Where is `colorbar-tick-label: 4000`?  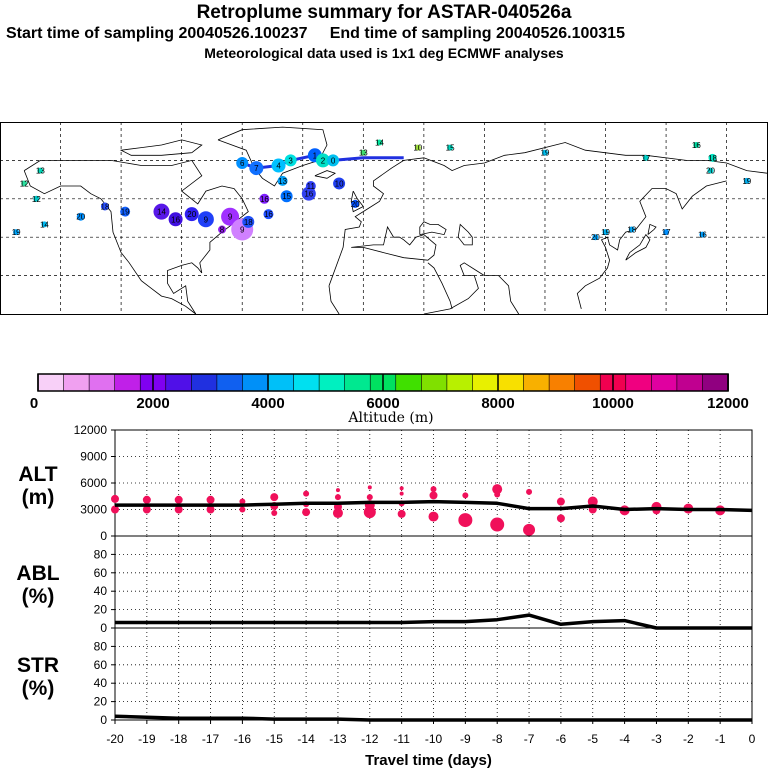 colorbar-tick-label: 4000 is located at coordinates (267, 403).